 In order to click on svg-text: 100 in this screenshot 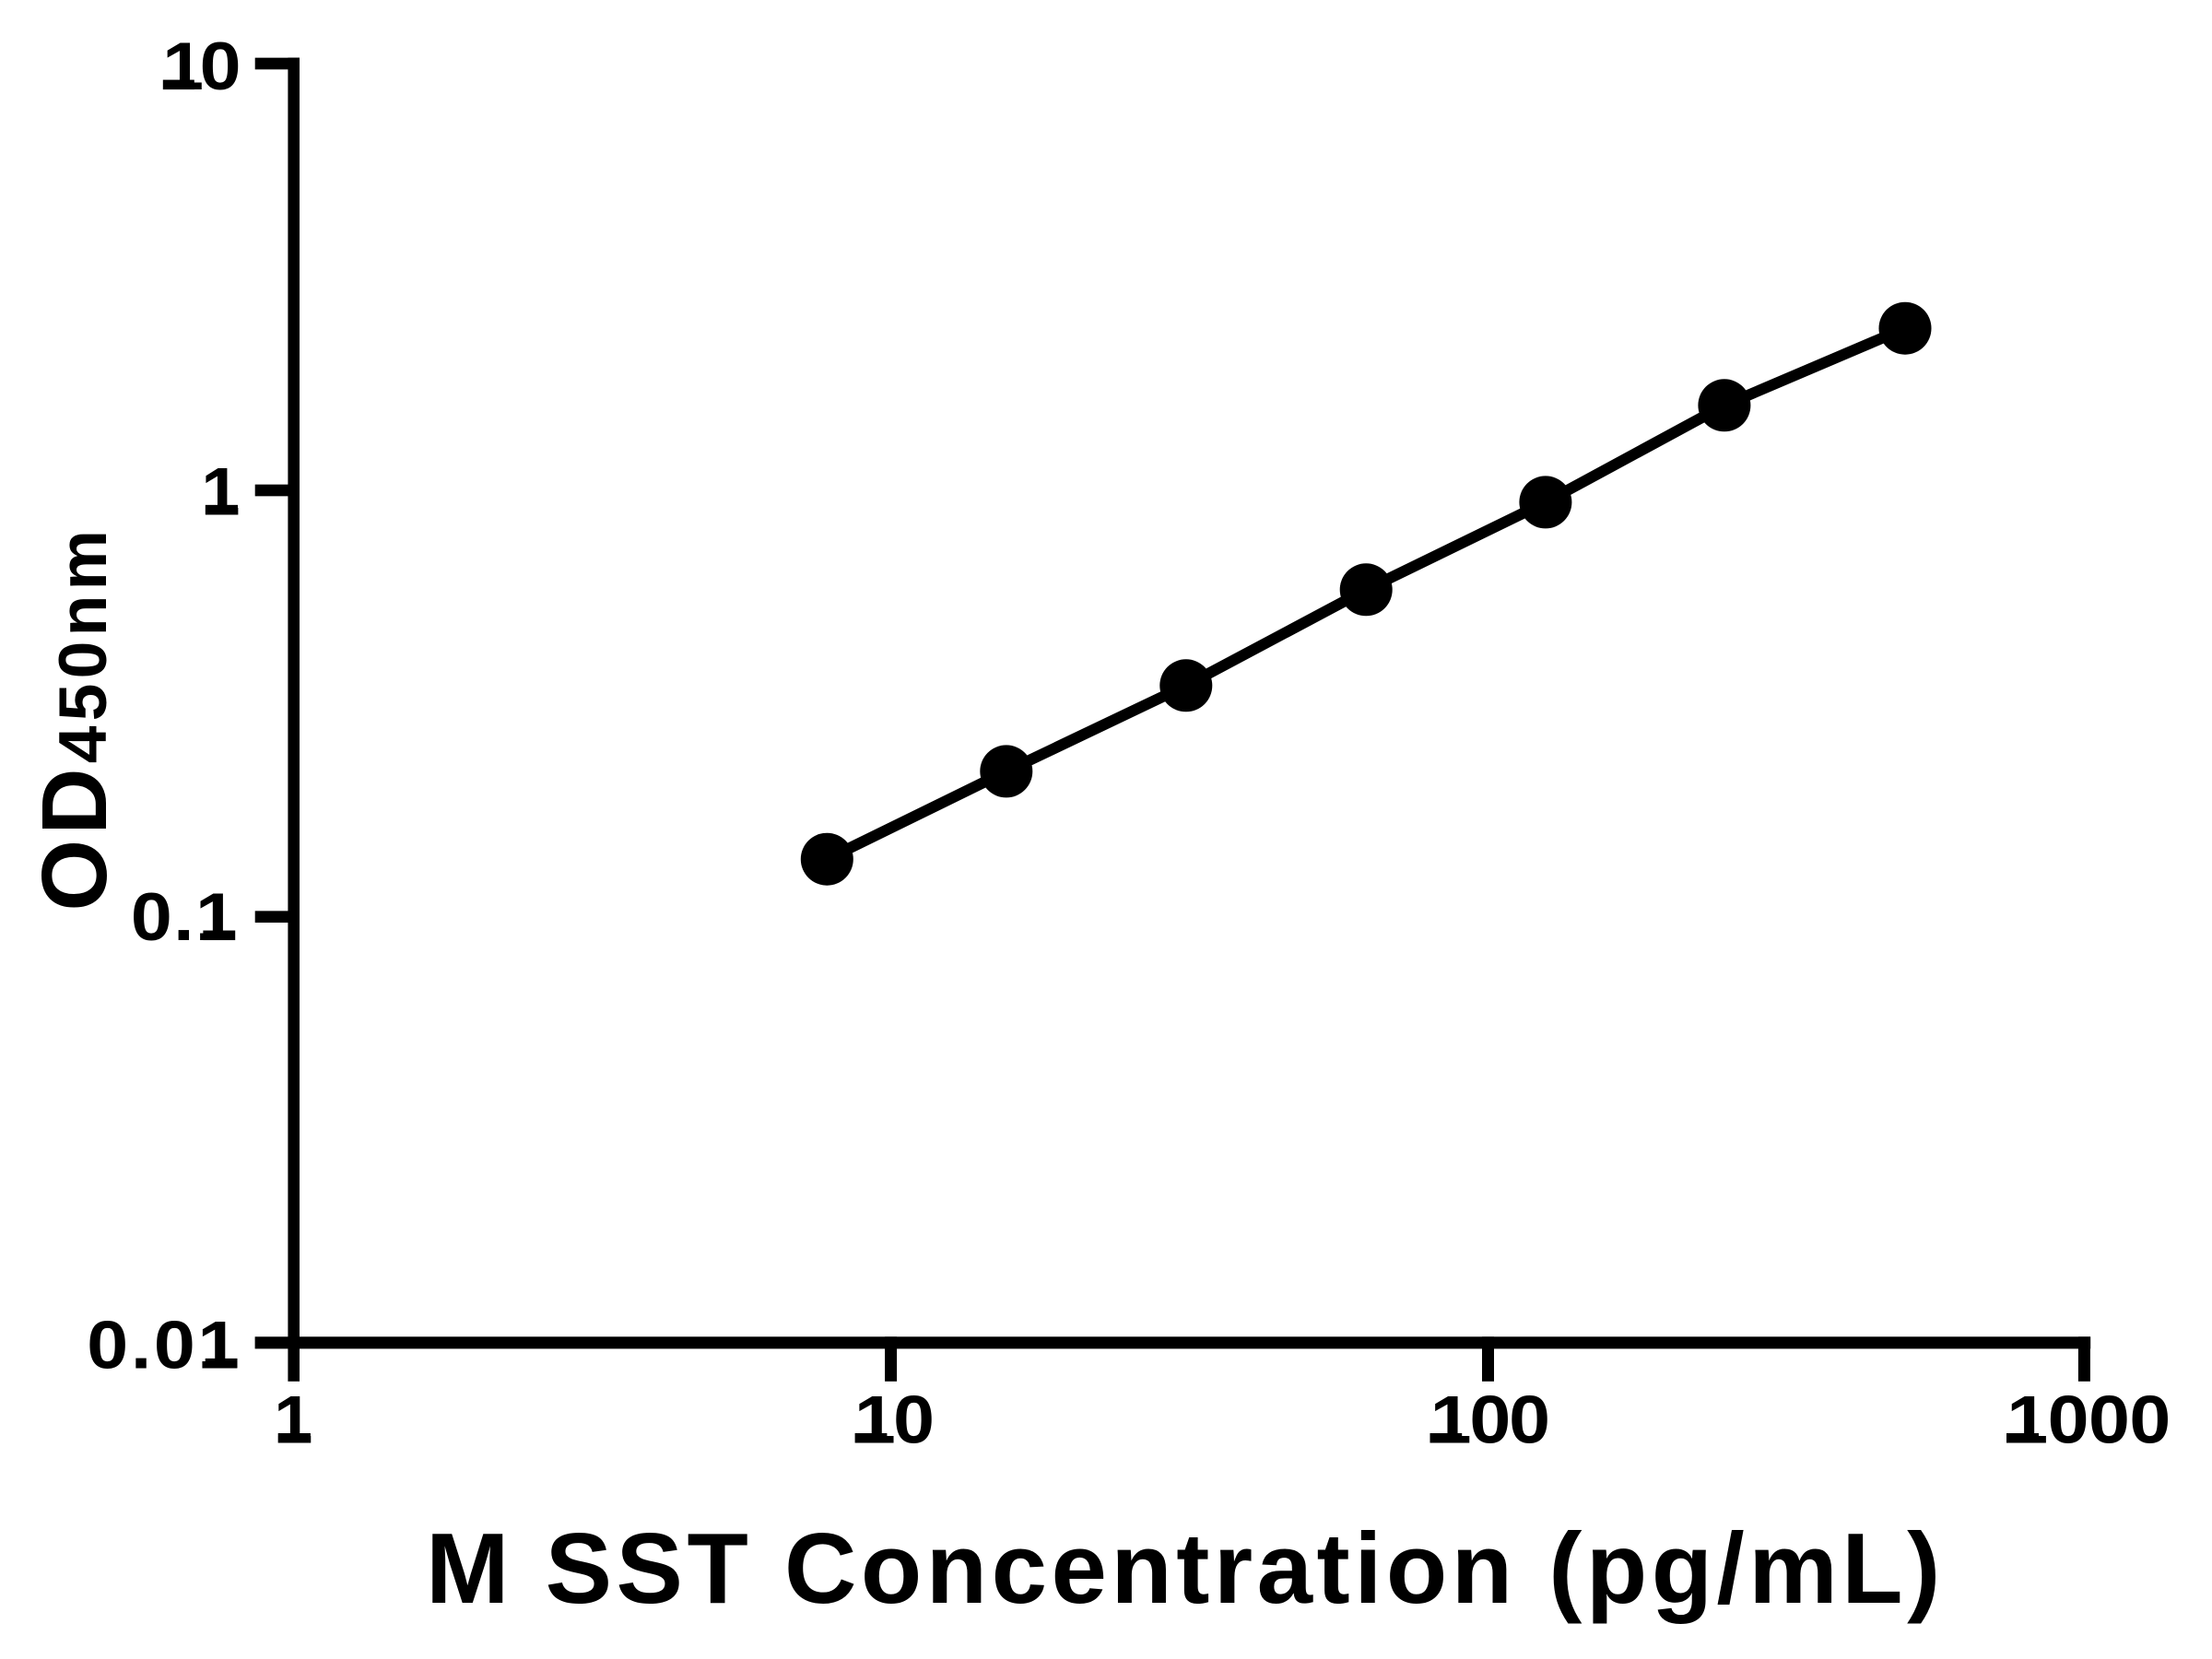, I will do `click(1489, 1420)`.